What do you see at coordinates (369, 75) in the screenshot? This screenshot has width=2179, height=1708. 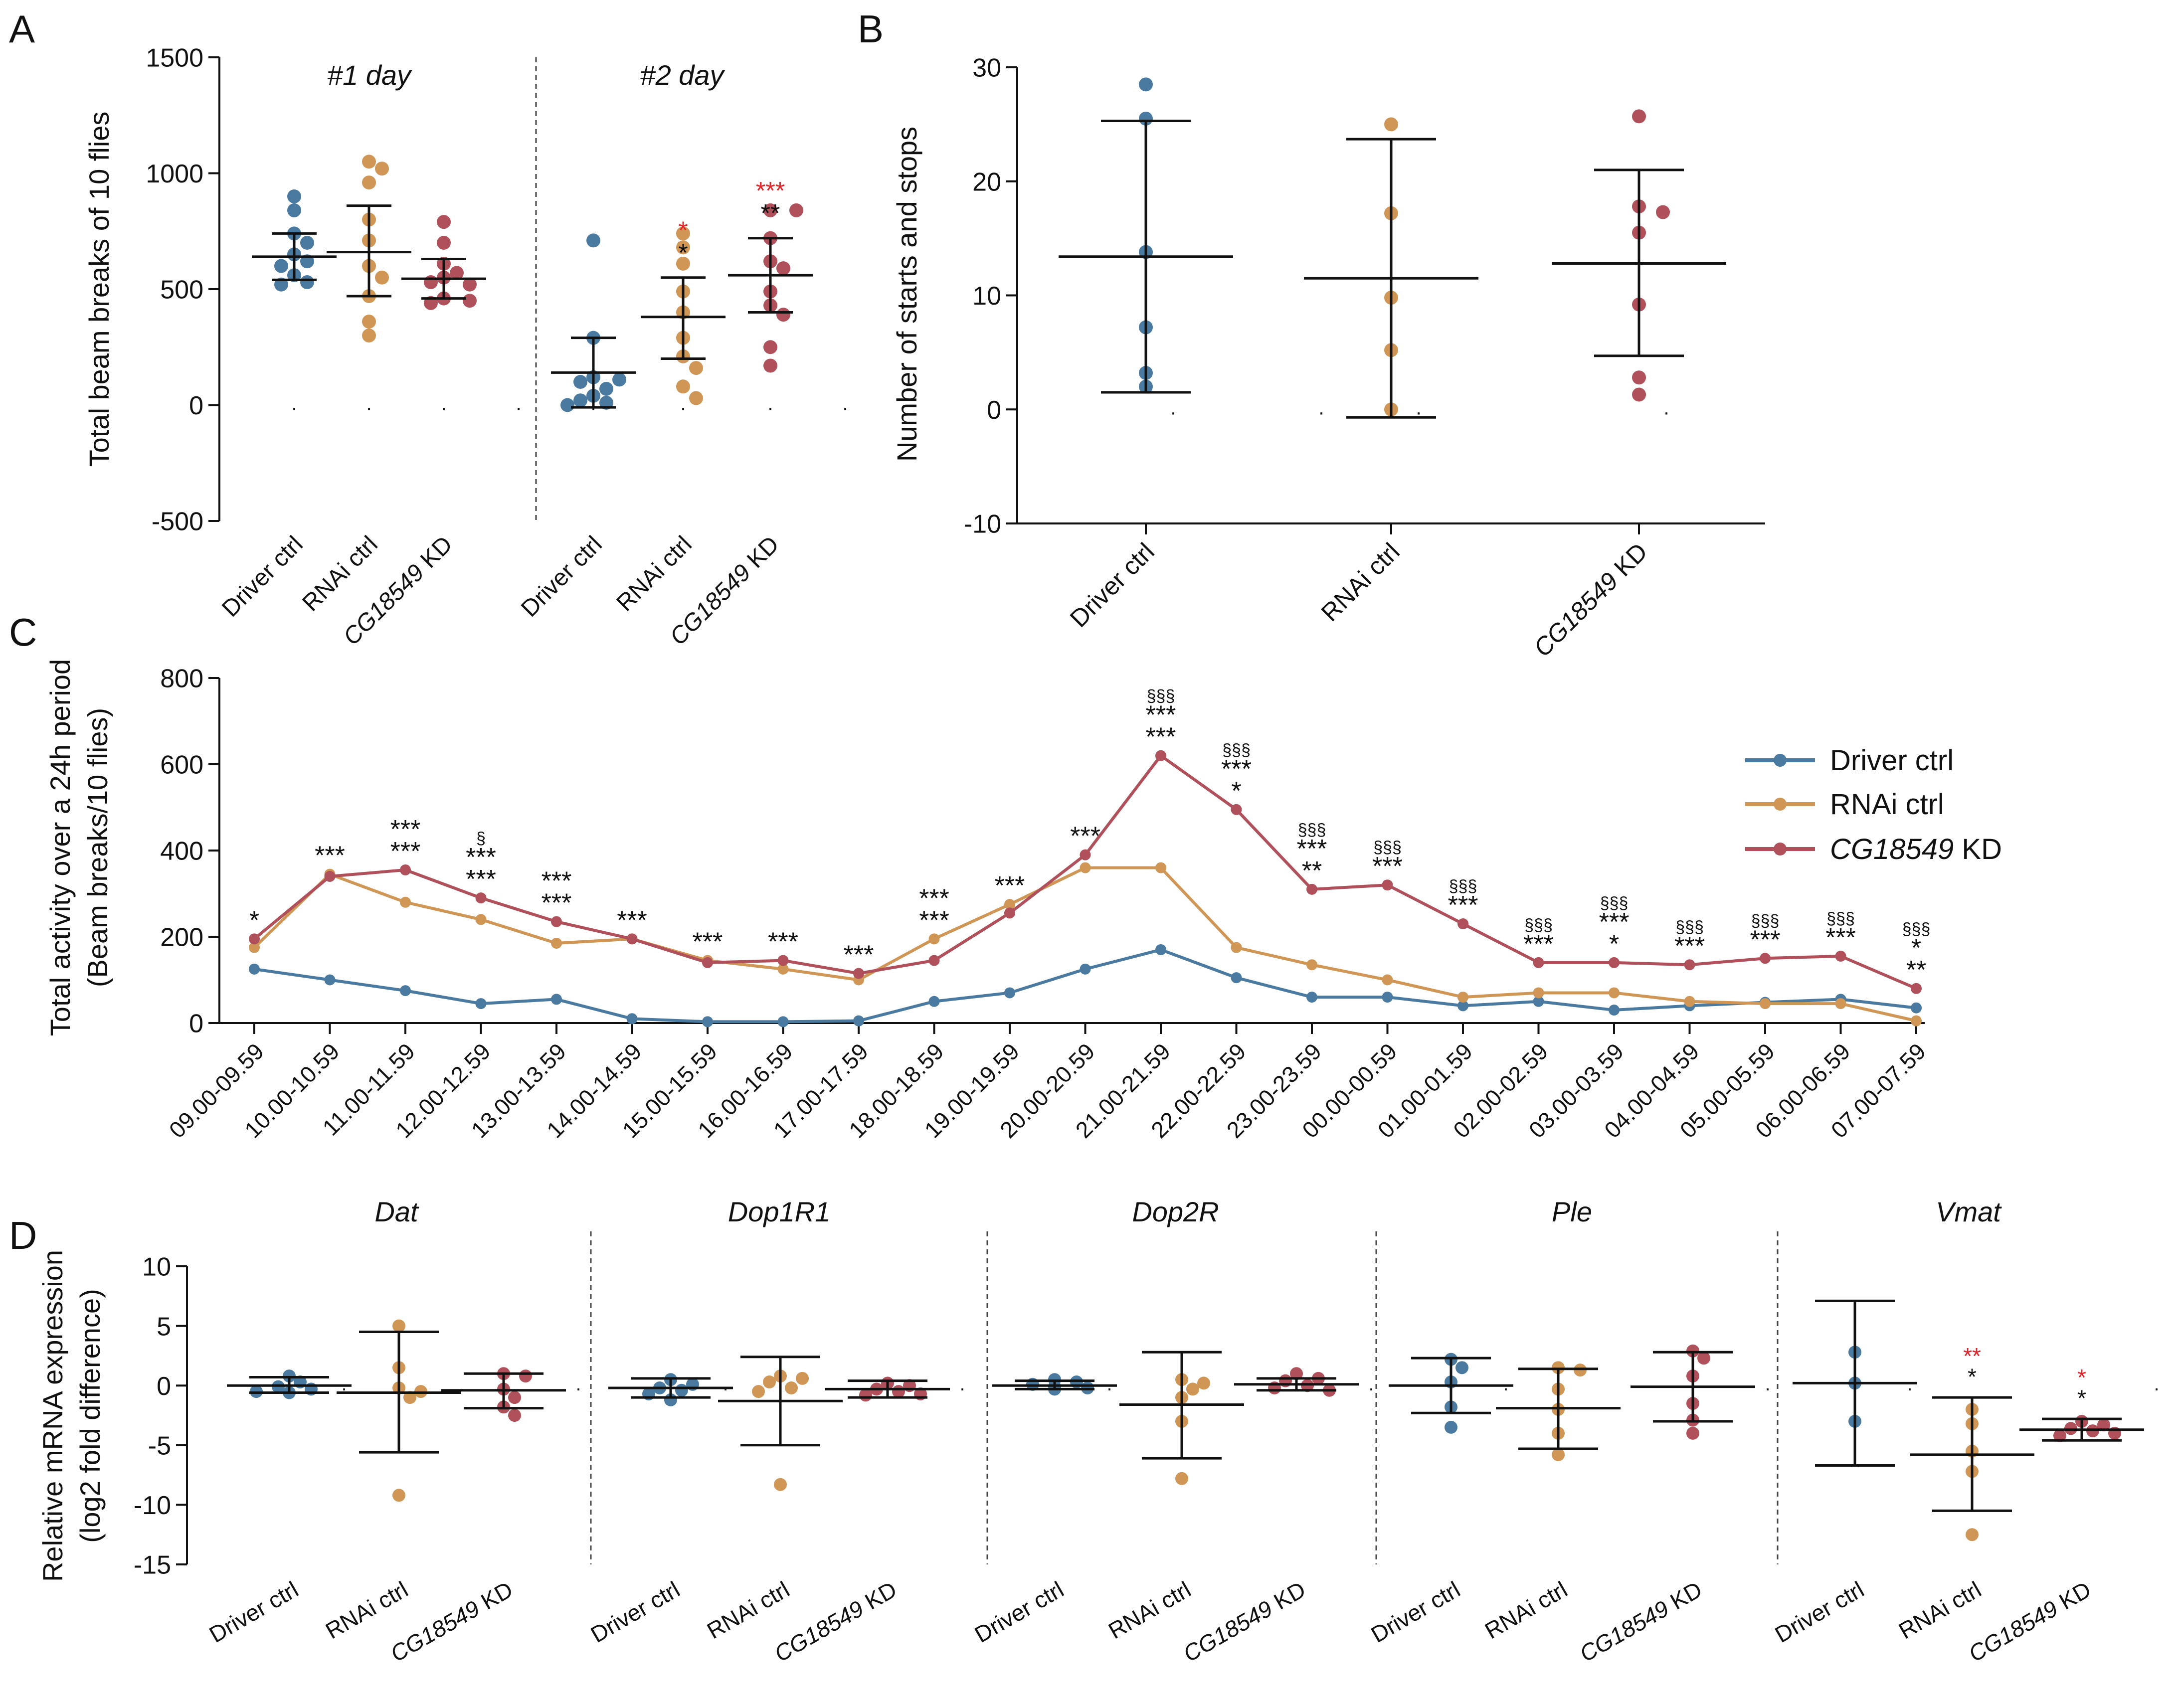 I see `panel-a-group-title: #1 day` at bounding box center [369, 75].